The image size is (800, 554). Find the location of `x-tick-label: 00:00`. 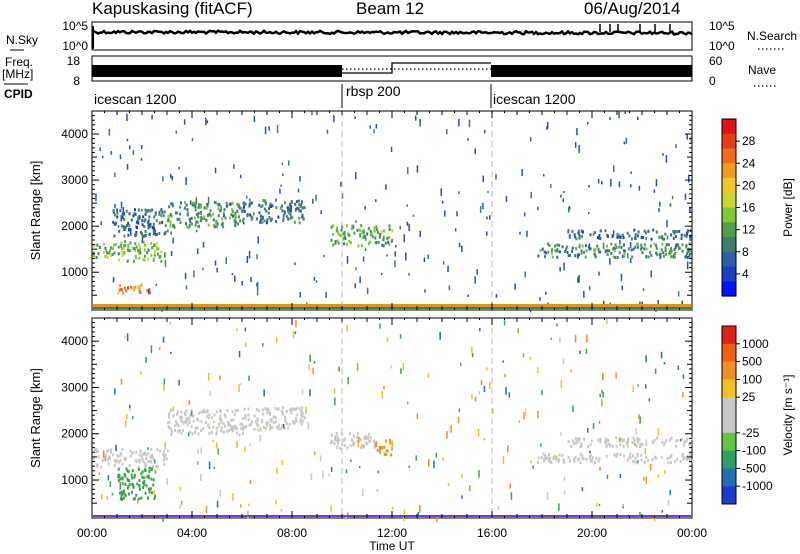

x-tick-label: 00:00 is located at coordinates (92, 533).